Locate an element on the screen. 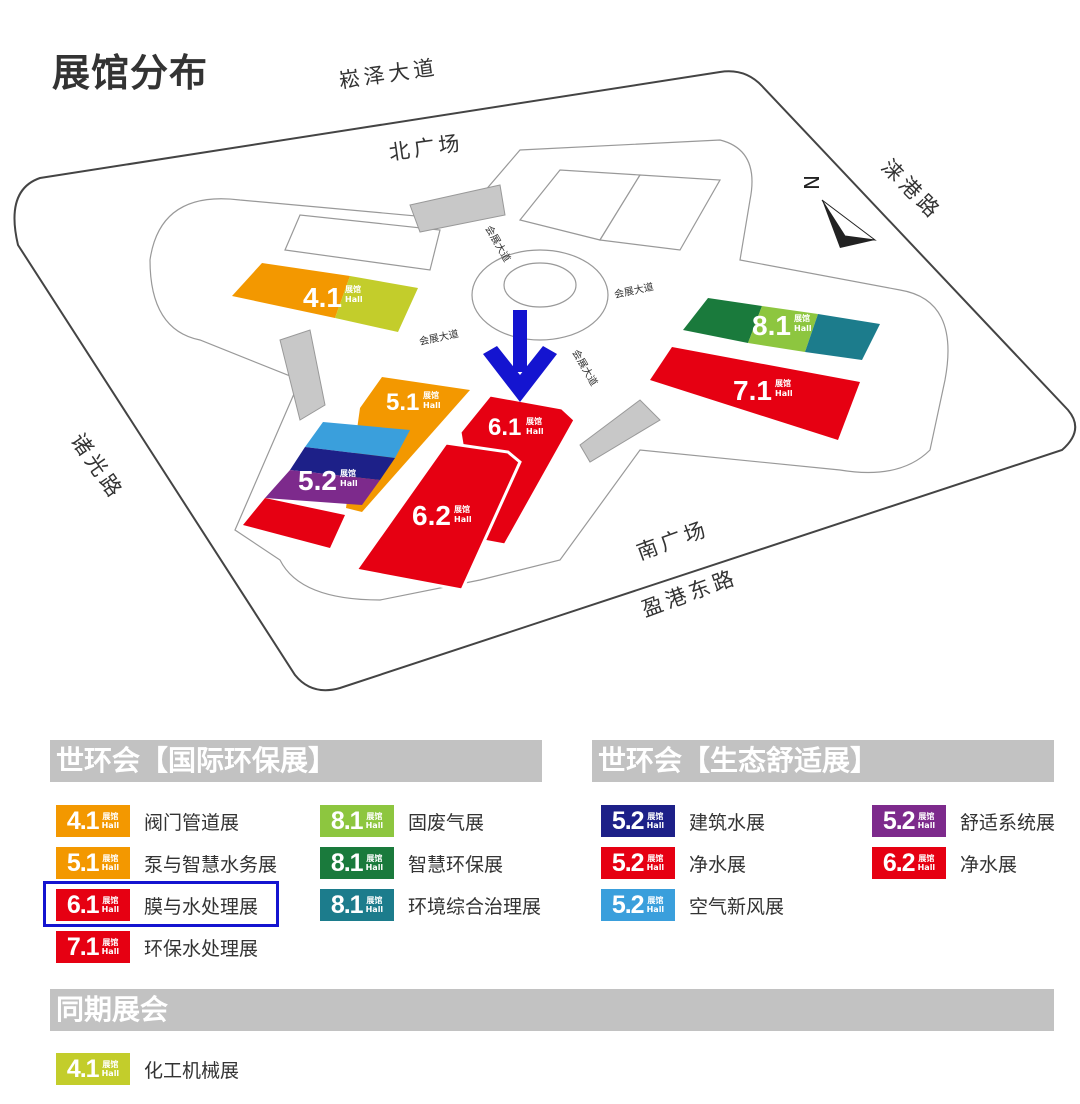 The width and height of the screenshot is (1080, 1104). hall-number: 6.2 is located at coordinates (899, 862).